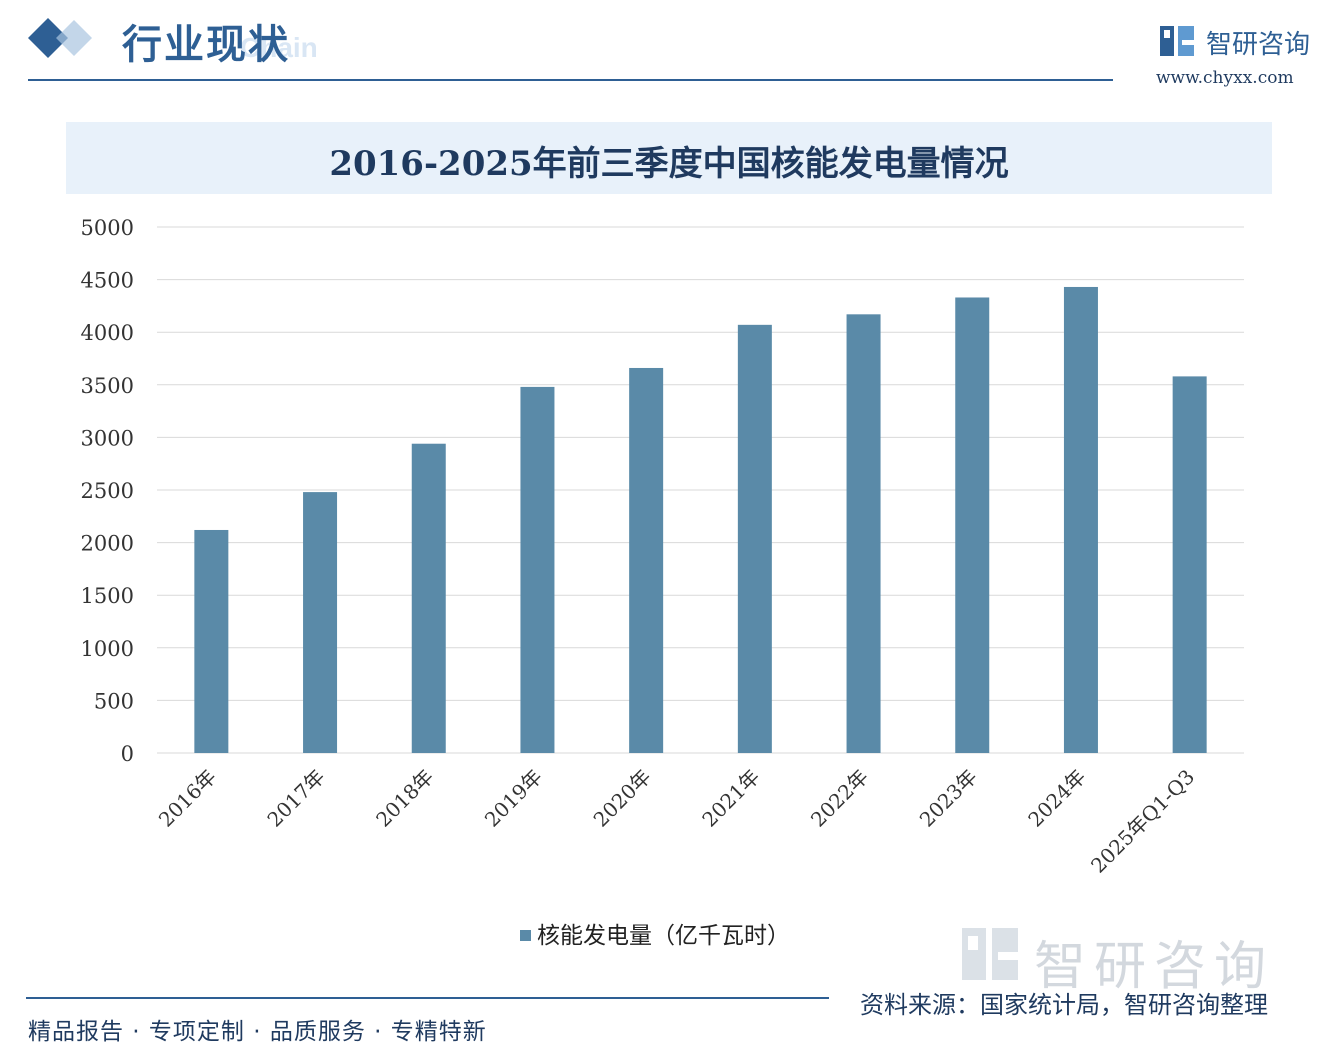 This screenshot has width=1334, height=1056. What do you see at coordinates (107, 281) in the screenshot?
I see `y-tick-label: 4500` at bounding box center [107, 281].